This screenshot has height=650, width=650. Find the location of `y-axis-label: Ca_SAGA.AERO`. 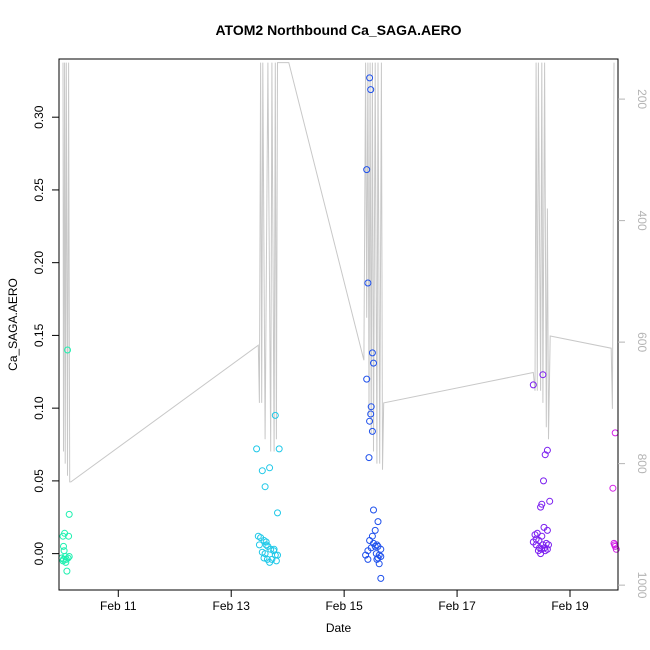

y-axis-label: Ca_SAGA.AERO is located at coordinates (13, 324).